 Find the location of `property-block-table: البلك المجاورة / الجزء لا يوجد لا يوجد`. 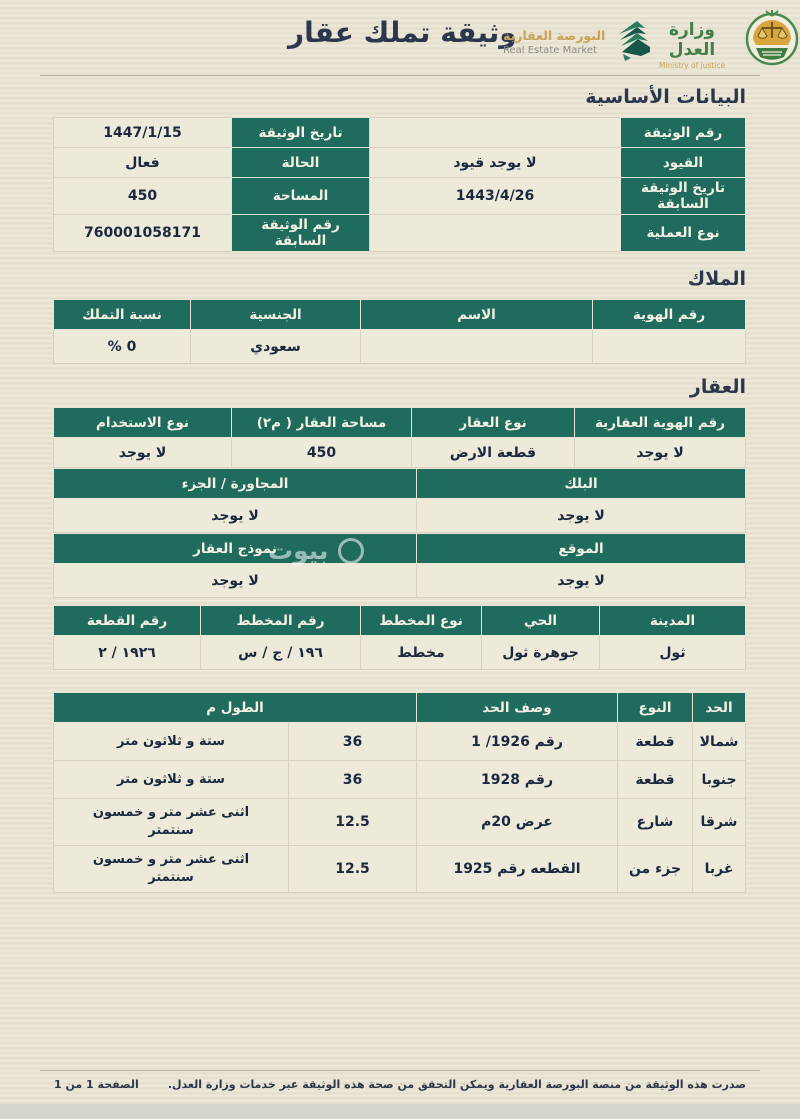

property-block-table: البلك المجاورة / الجزء لا يوجد لا يوجد is located at coordinates (399, 500).